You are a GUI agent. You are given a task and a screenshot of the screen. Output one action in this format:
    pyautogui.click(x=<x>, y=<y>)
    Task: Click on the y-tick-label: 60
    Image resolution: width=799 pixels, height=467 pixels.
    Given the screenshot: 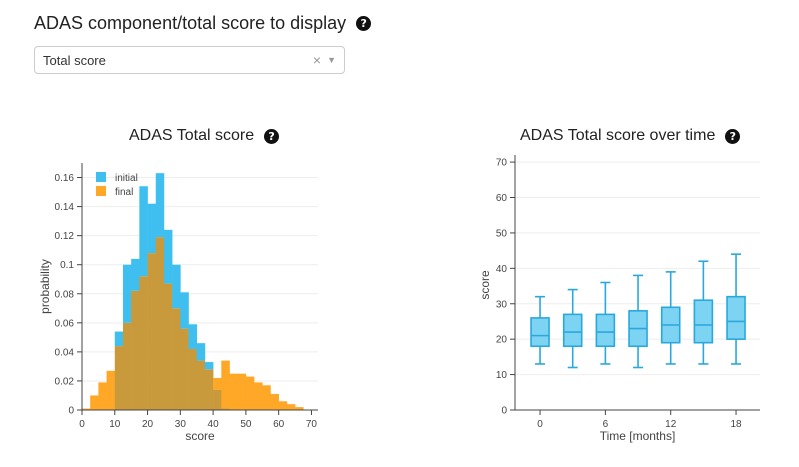 What is the action you would take?
    pyautogui.click(x=502, y=198)
    